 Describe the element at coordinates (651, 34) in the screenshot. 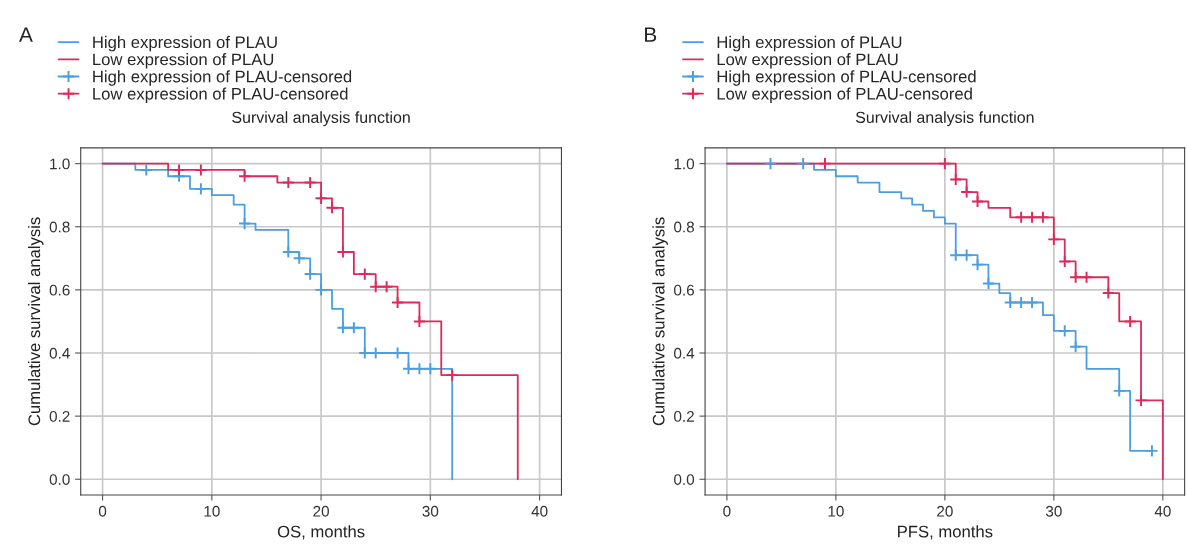

I see `text: B` at that location.